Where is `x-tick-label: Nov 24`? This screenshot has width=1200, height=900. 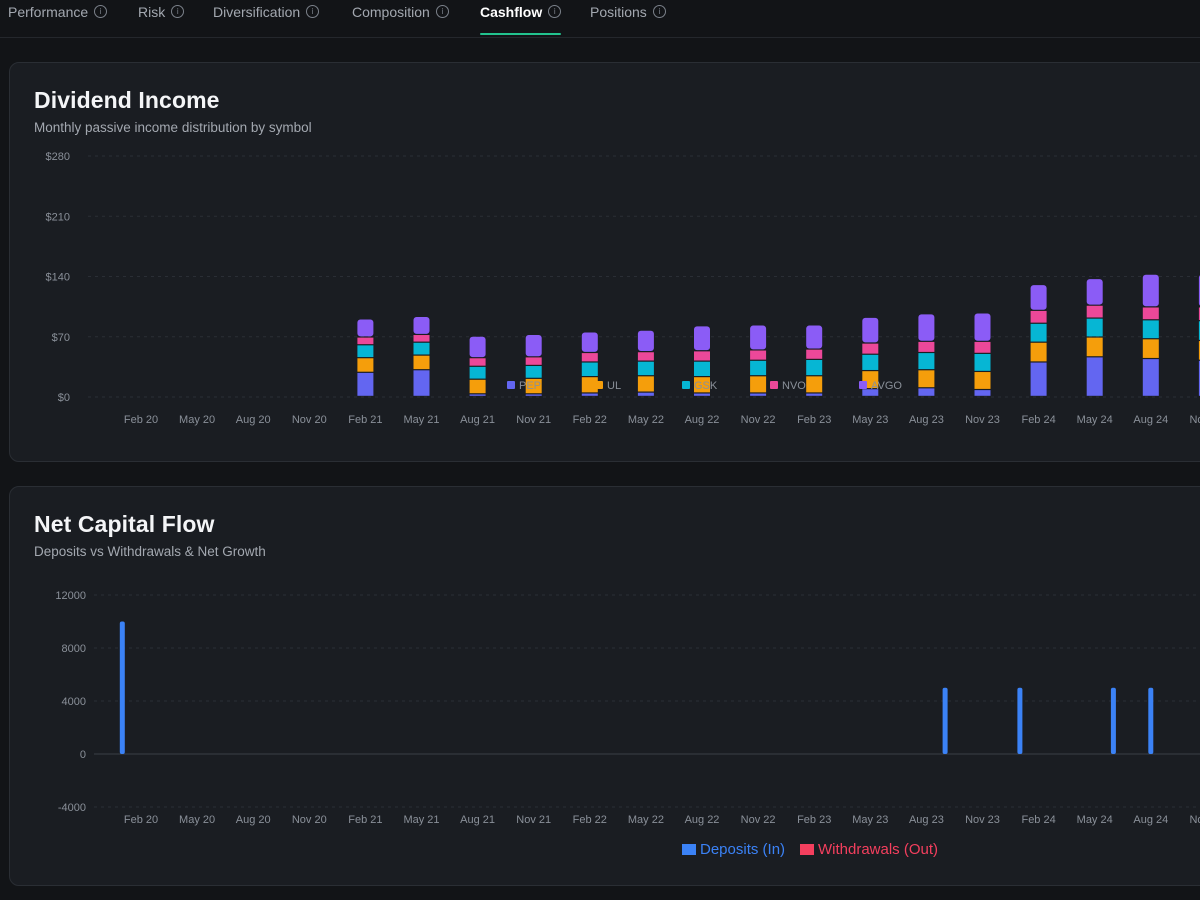
x-tick-label: Nov 24 is located at coordinates (1194, 820).